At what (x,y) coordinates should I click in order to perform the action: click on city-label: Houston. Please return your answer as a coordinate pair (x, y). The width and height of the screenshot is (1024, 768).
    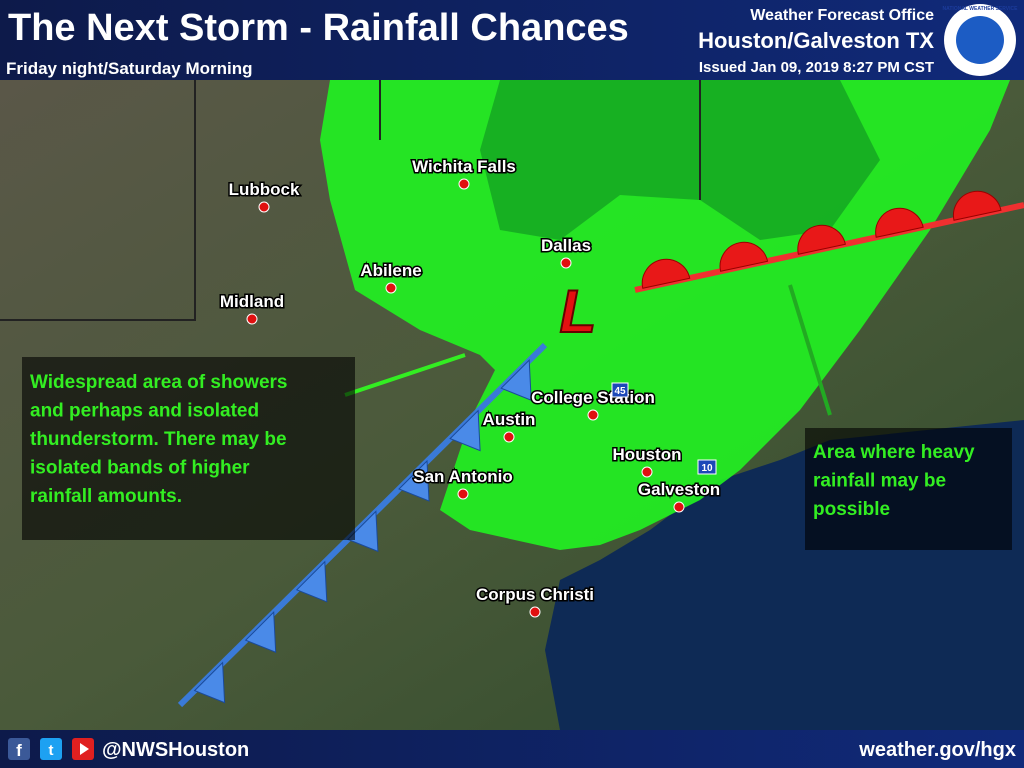
    Looking at the image, I should click on (647, 454).